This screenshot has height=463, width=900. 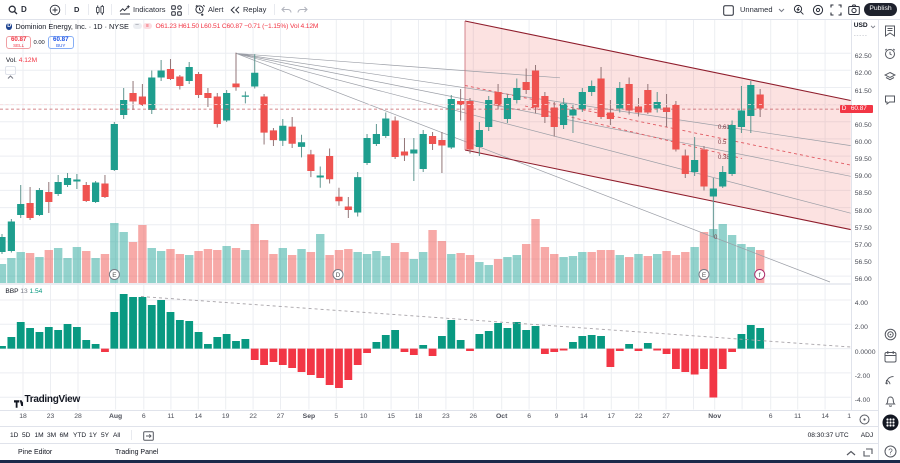 I want to click on svg-text: f, so click(x=760, y=275).